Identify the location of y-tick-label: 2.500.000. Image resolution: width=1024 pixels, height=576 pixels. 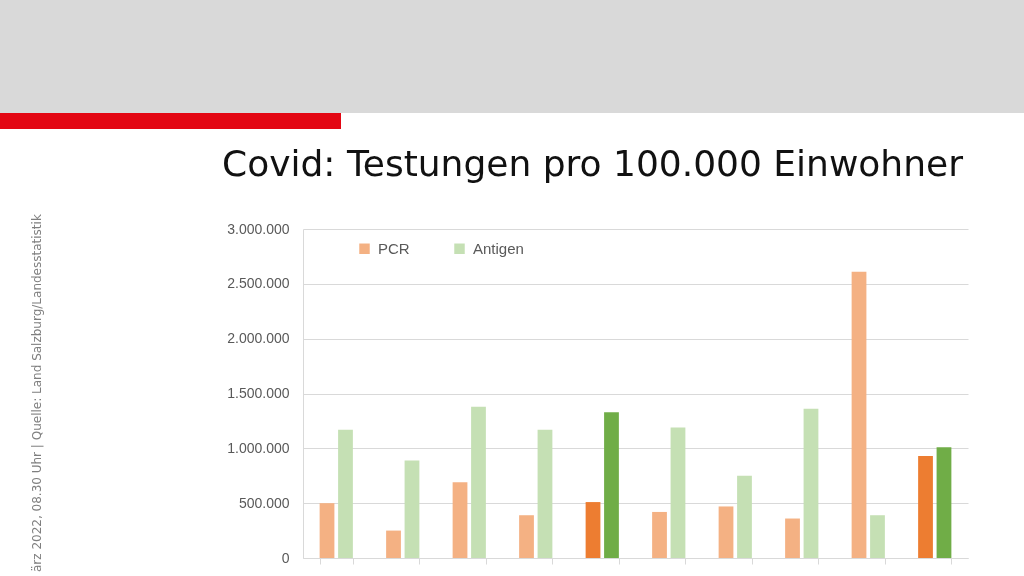
(258, 283).